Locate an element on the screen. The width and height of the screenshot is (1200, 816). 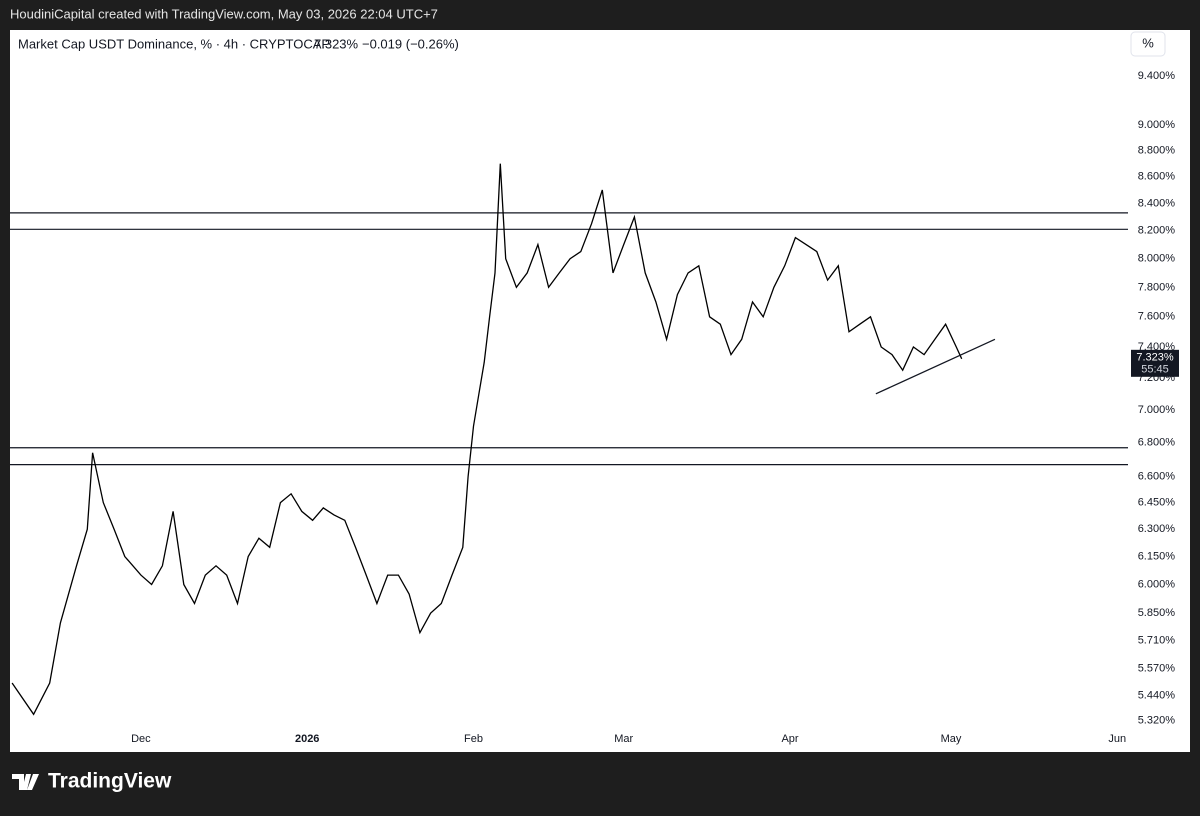
y-tick-label: 8.200% is located at coordinates (1157, 231).